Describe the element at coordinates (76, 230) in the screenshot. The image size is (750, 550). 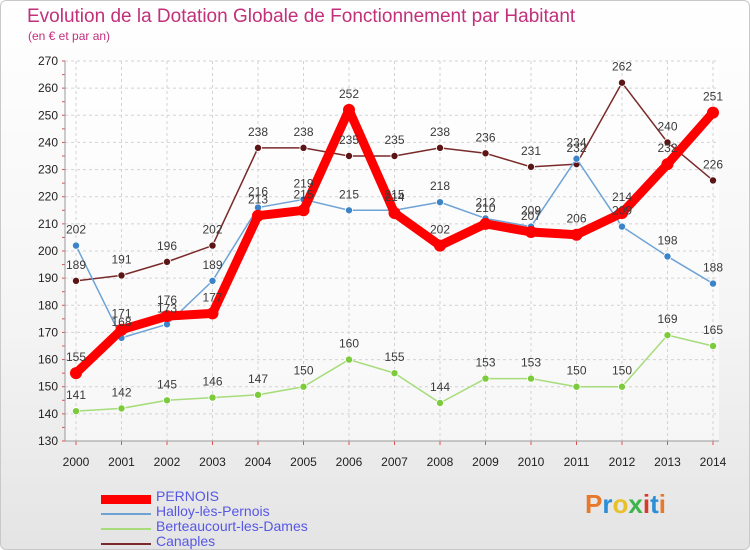
I see `data-label-halloy-l-s-pernois: 202` at that location.